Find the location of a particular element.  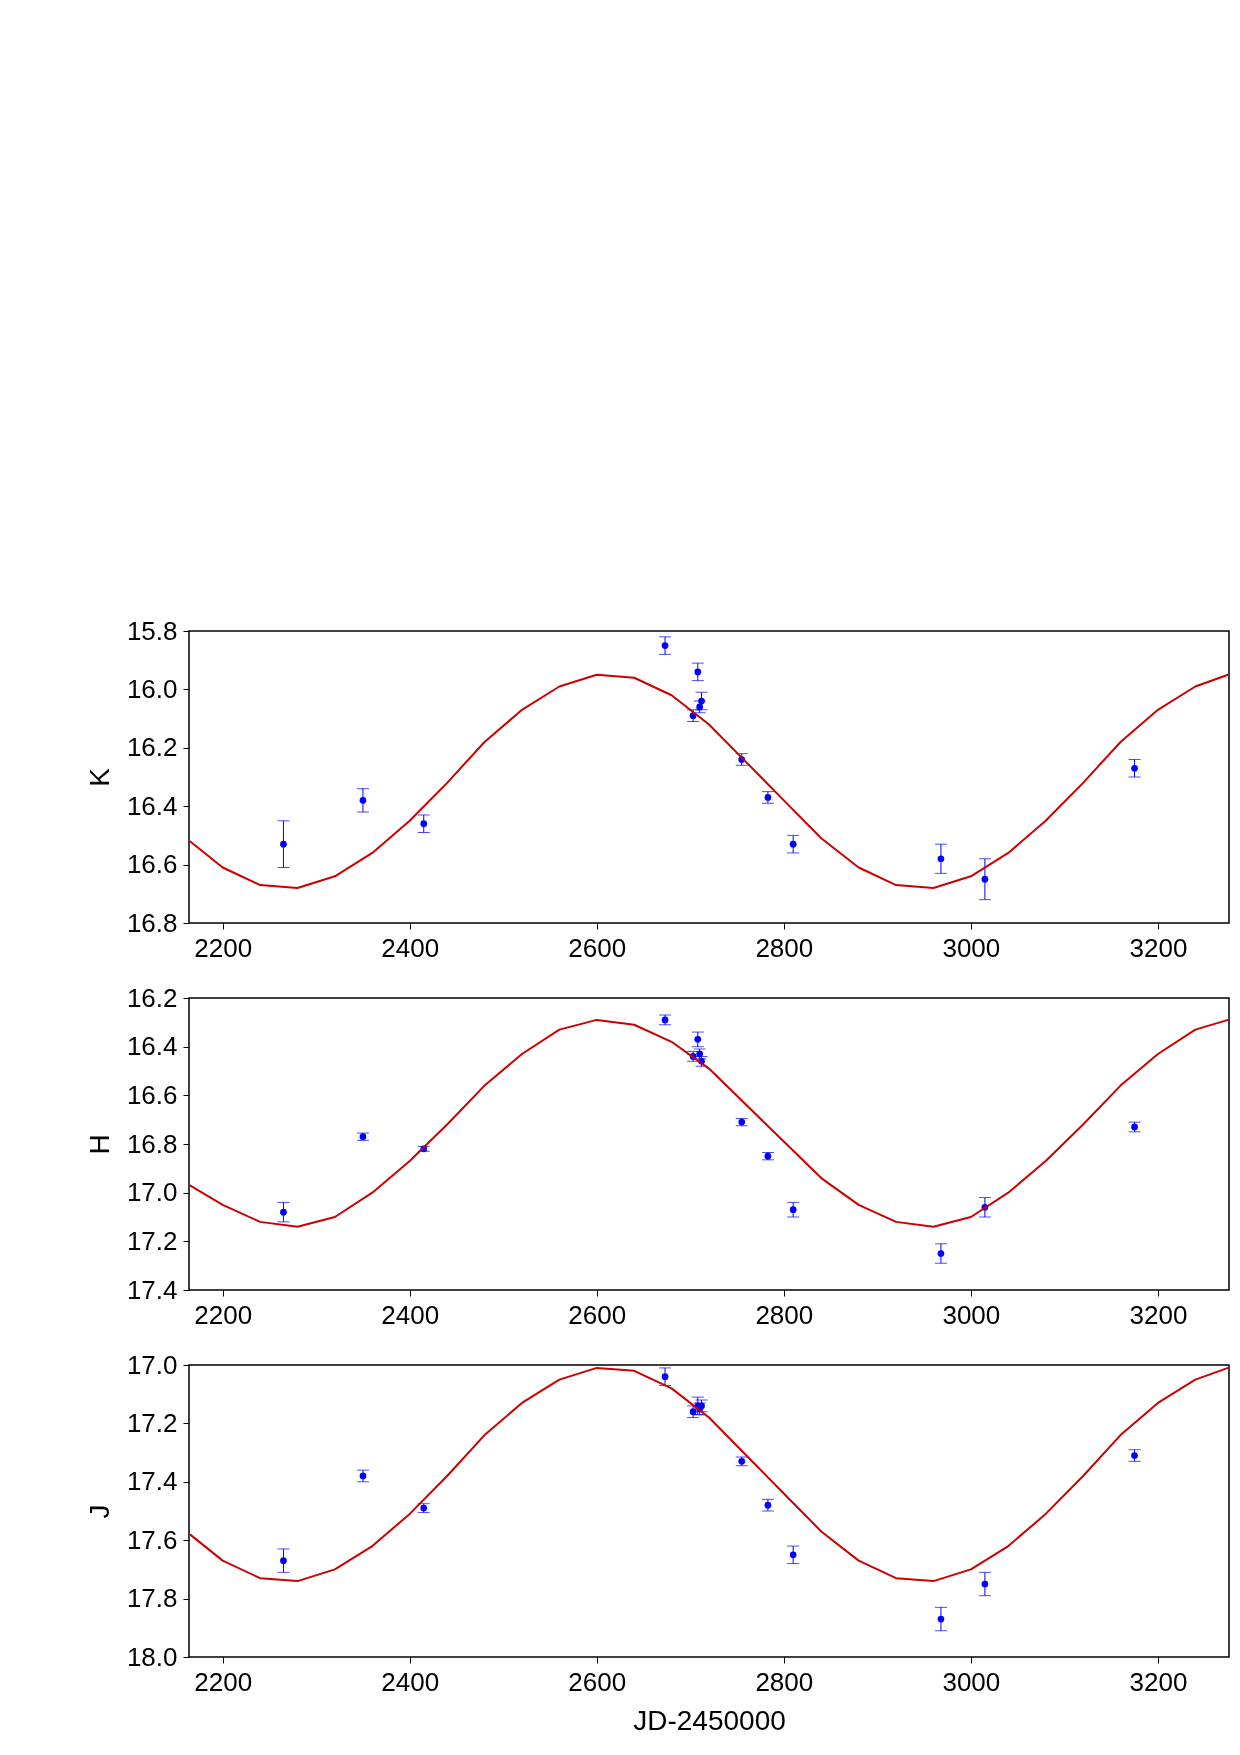

y-tick-label: 17.8 is located at coordinates (152, 1598).